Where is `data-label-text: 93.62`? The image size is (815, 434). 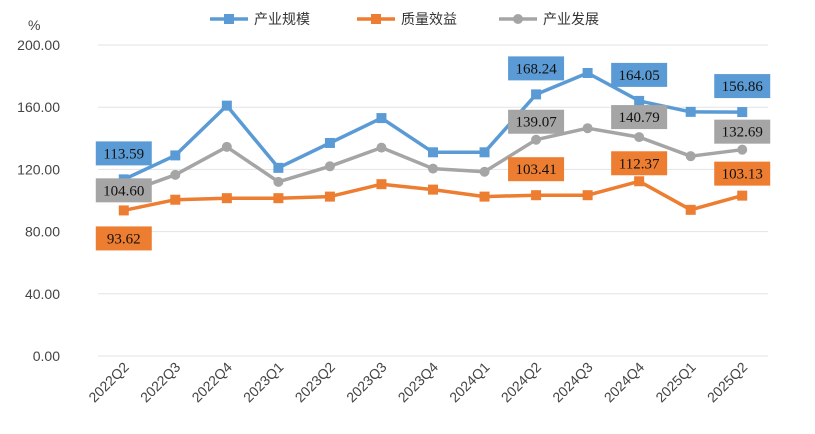
data-label-text: 93.62 is located at coordinates (124, 239).